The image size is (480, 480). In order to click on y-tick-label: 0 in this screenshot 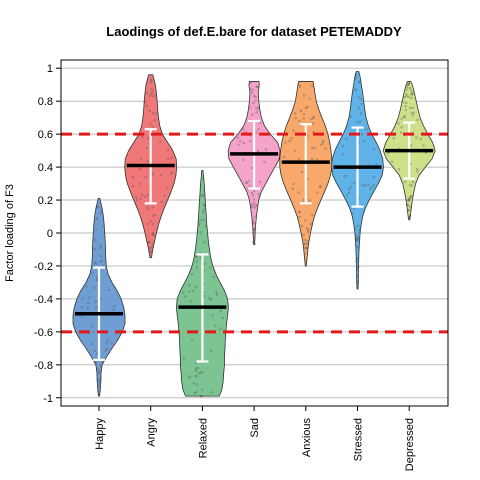, I will do `click(50, 234)`.